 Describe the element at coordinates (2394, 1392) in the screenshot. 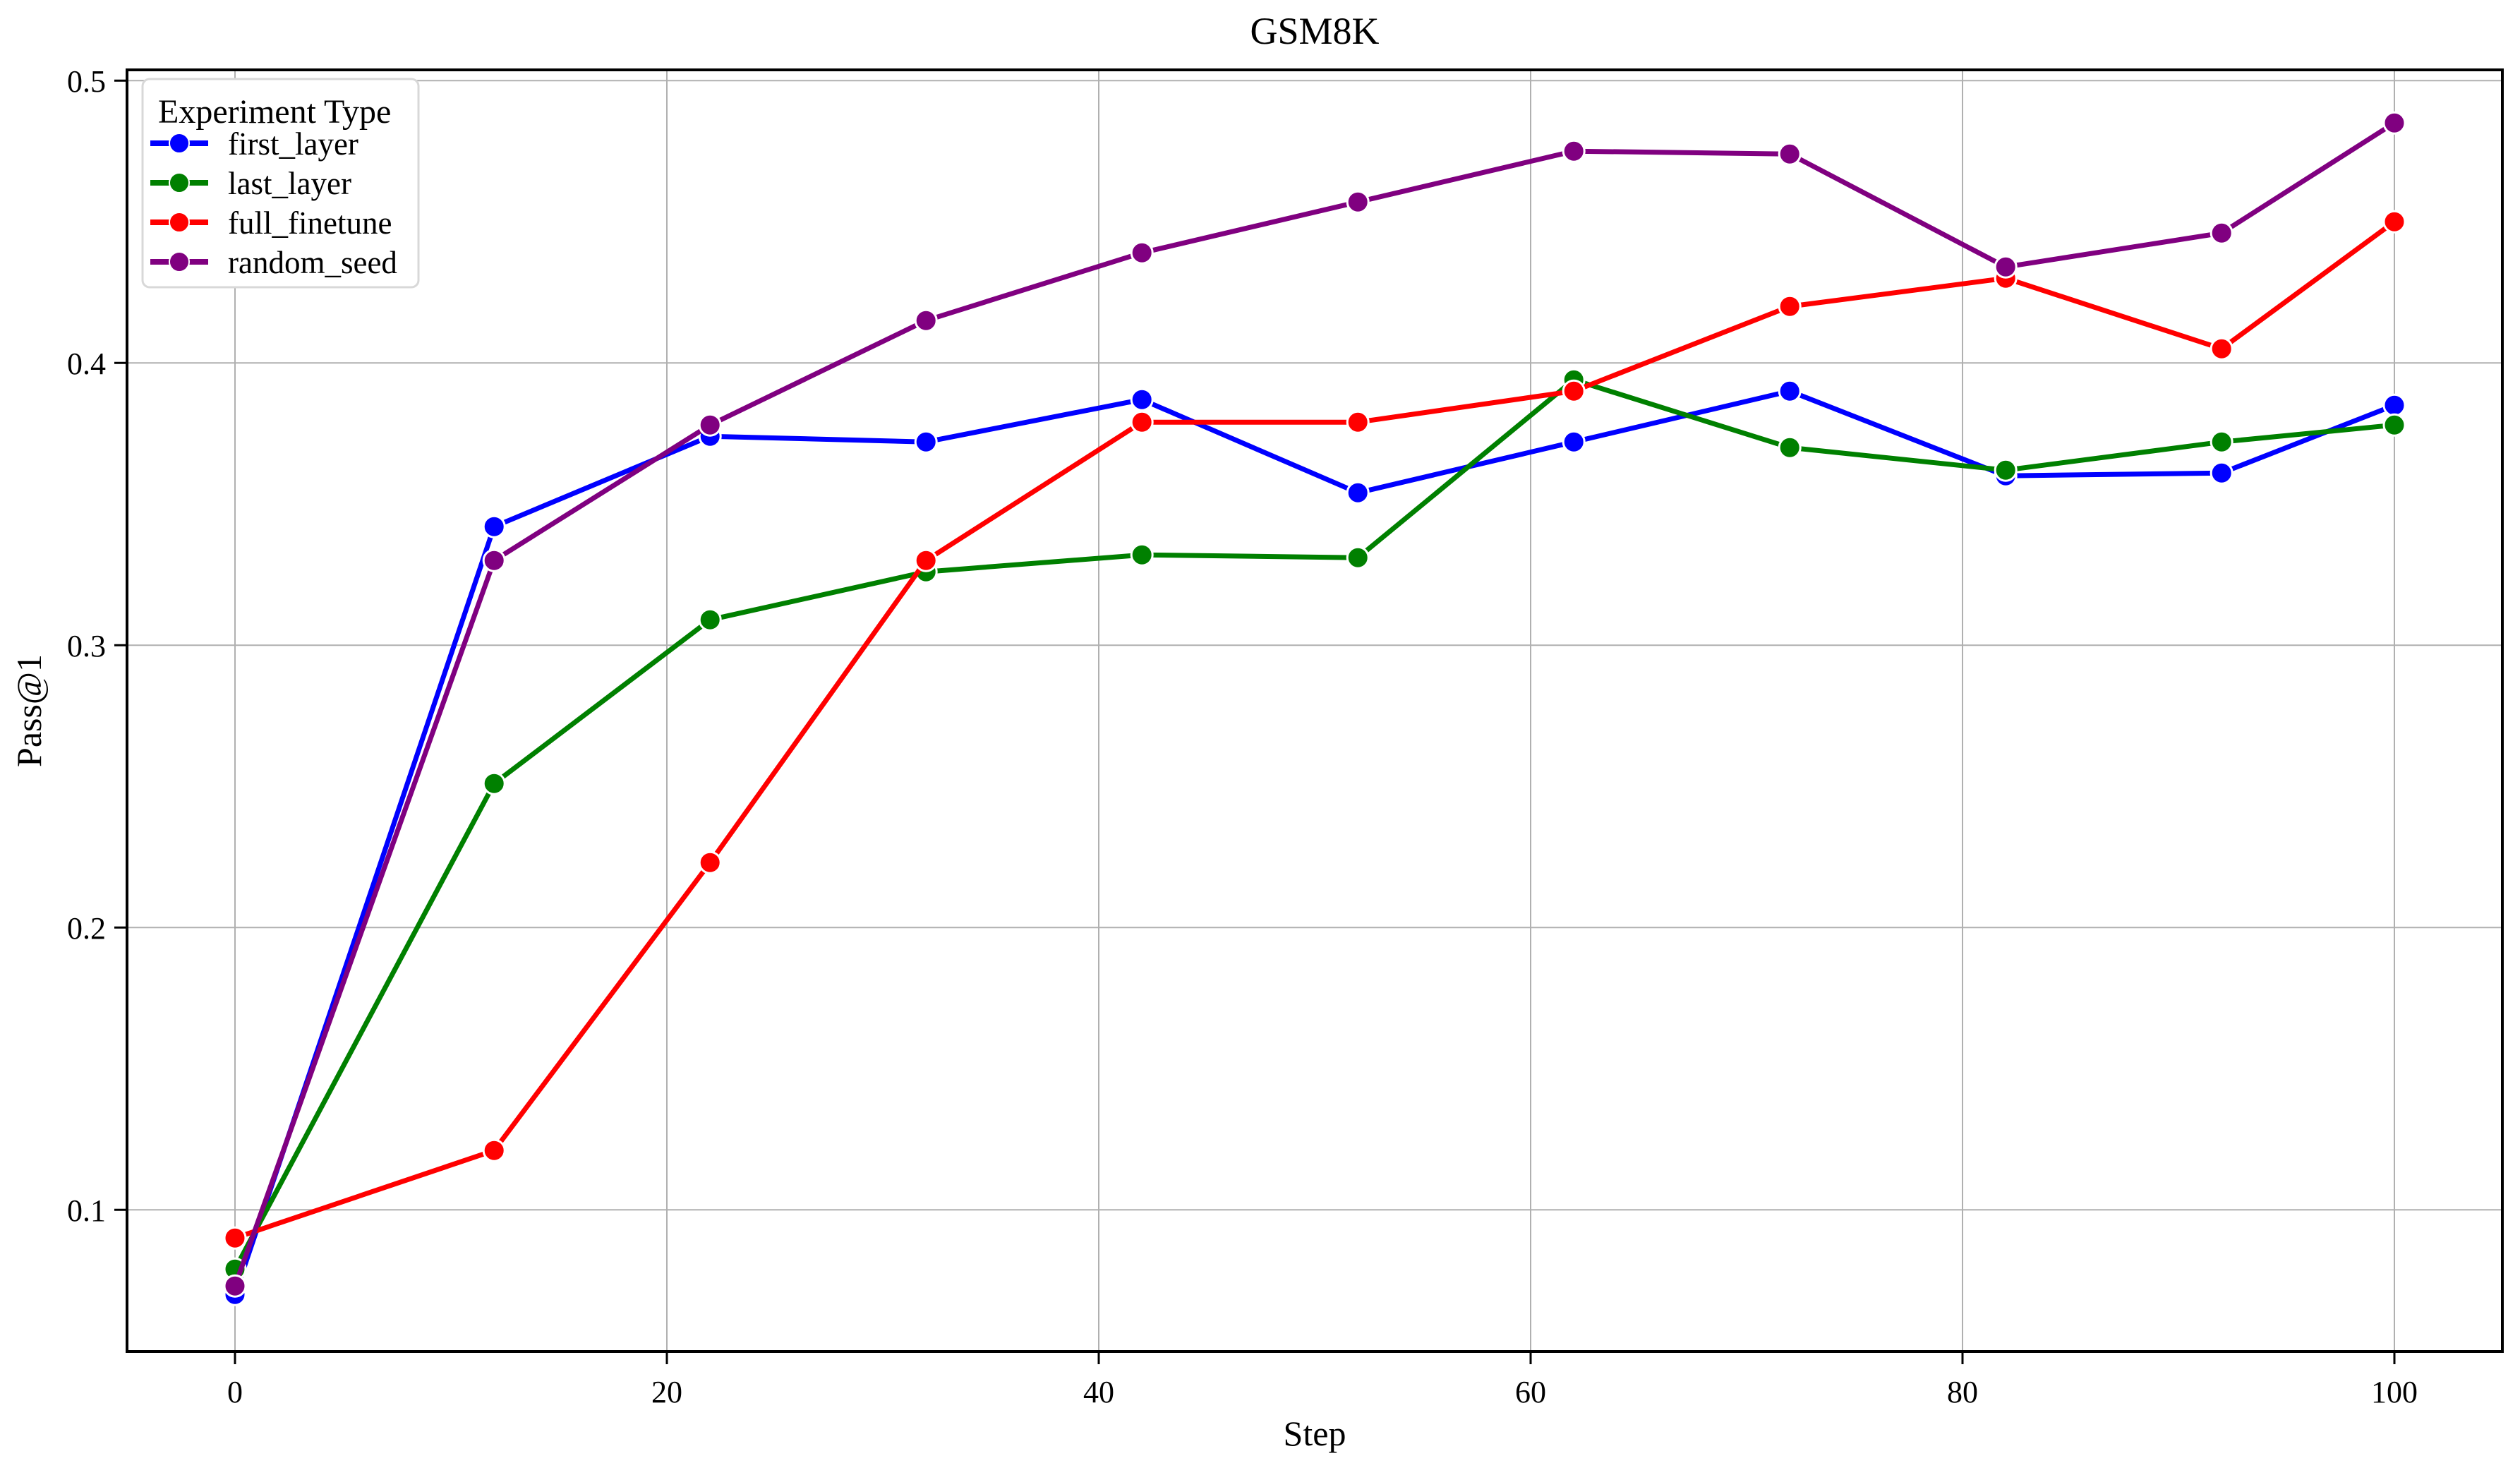

I see `x-tick-label: 100` at that location.